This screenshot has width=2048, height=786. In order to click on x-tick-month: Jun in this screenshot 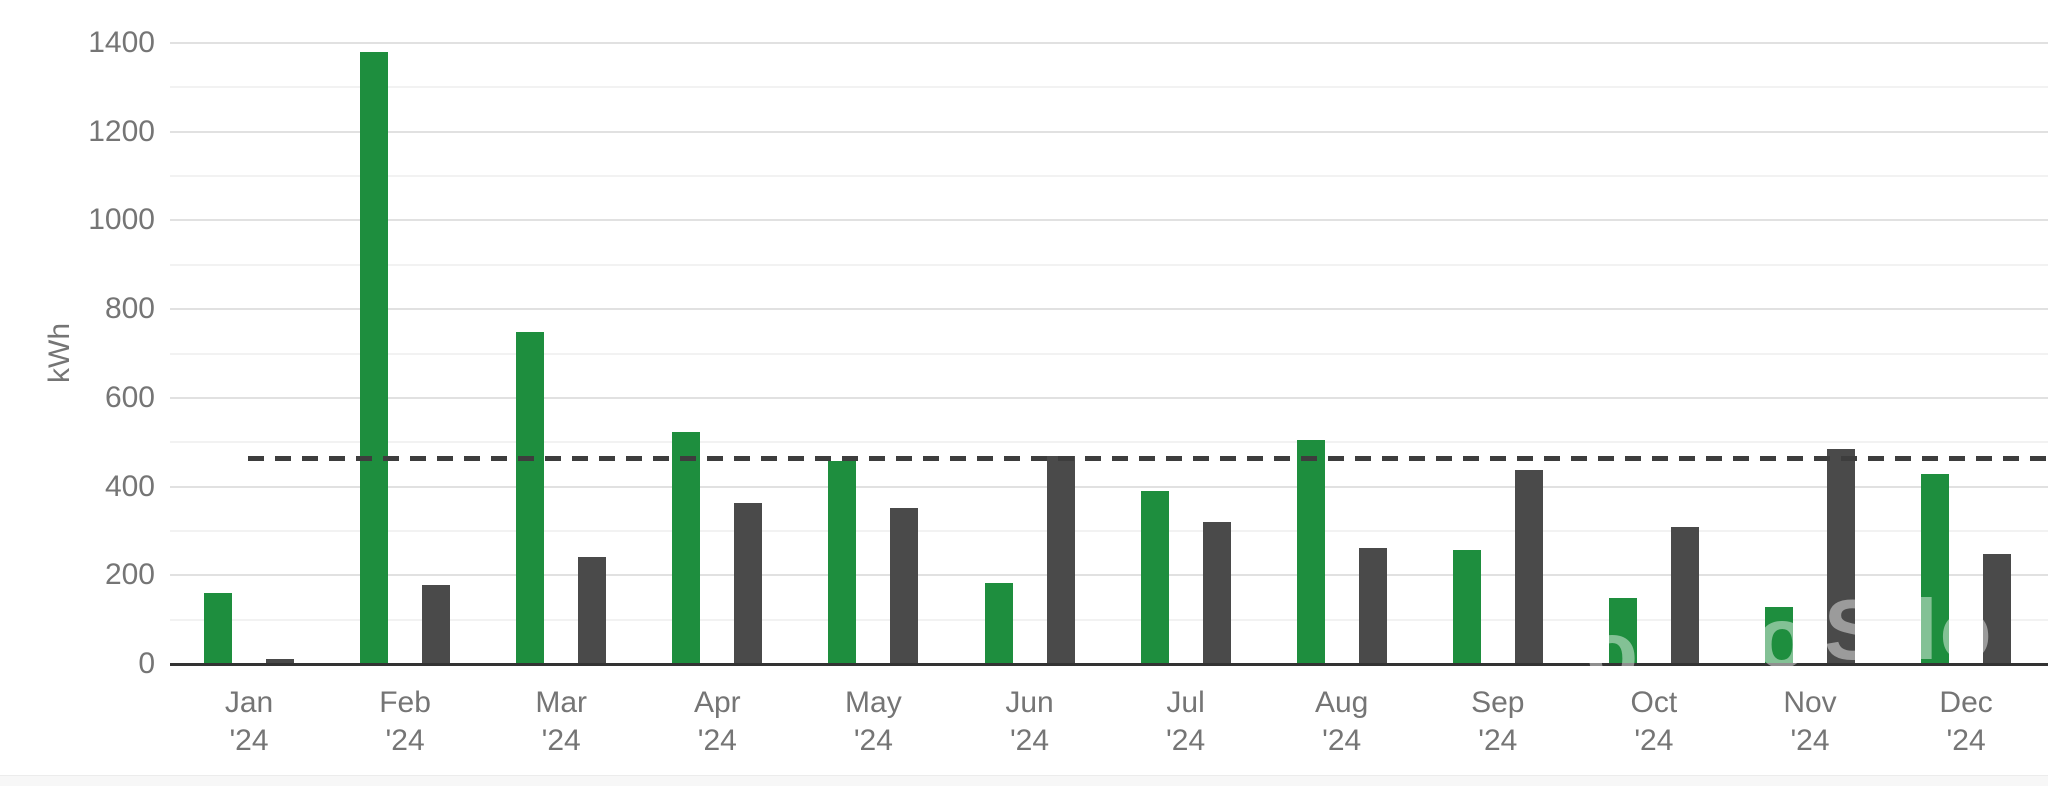, I will do `click(1029, 702)`.